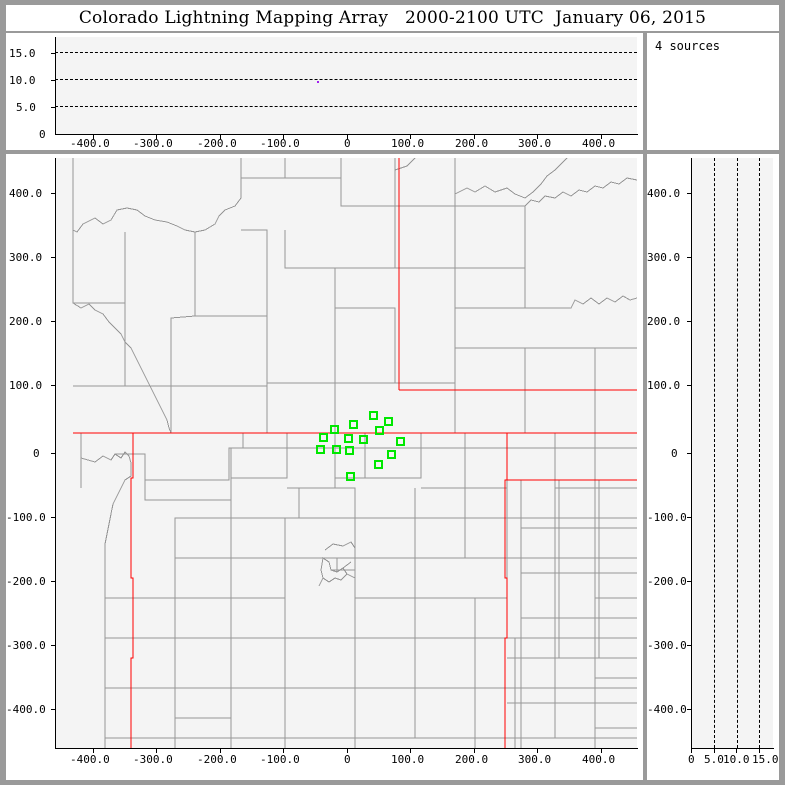 Image resolution: width=785 pixels, height=785 pixels. Describe the element at coordinates (90, 143) in the screenshot. I see `xtick--400: -400.0` at that location.